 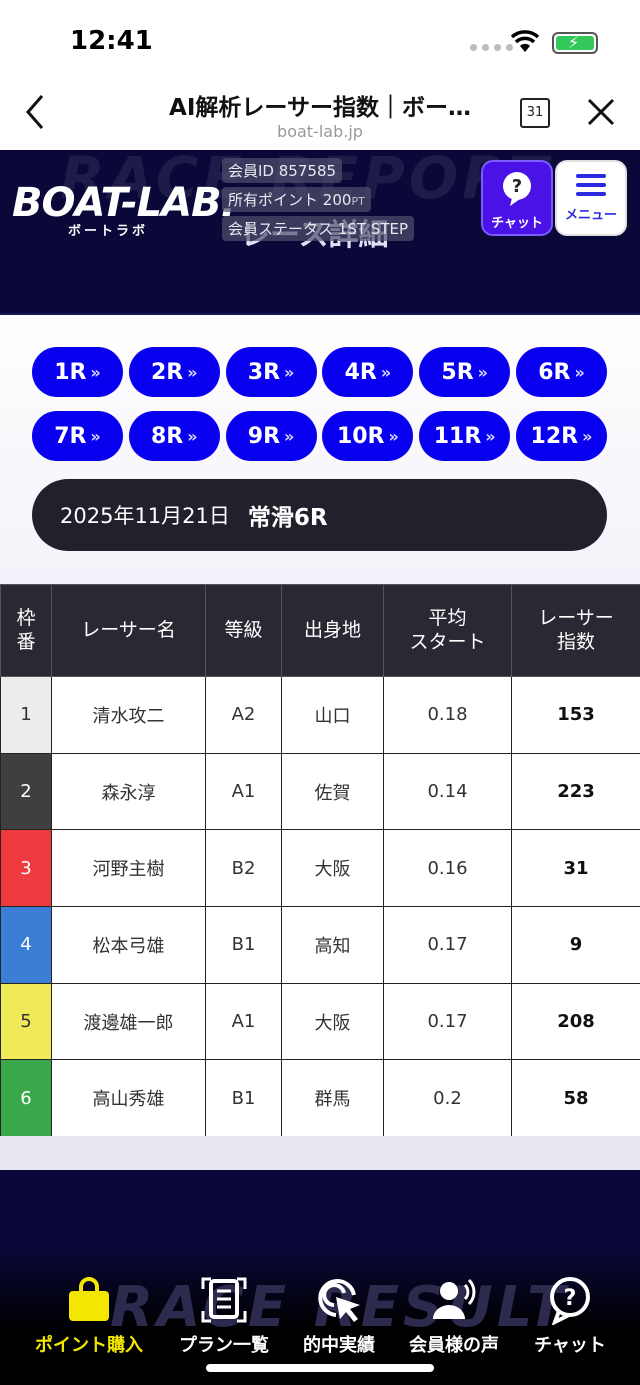 What do you see at coordinates (575, 1021) in the screenshot?
I see `racer-index-cell: 208` at bounding box center [575, 1021].